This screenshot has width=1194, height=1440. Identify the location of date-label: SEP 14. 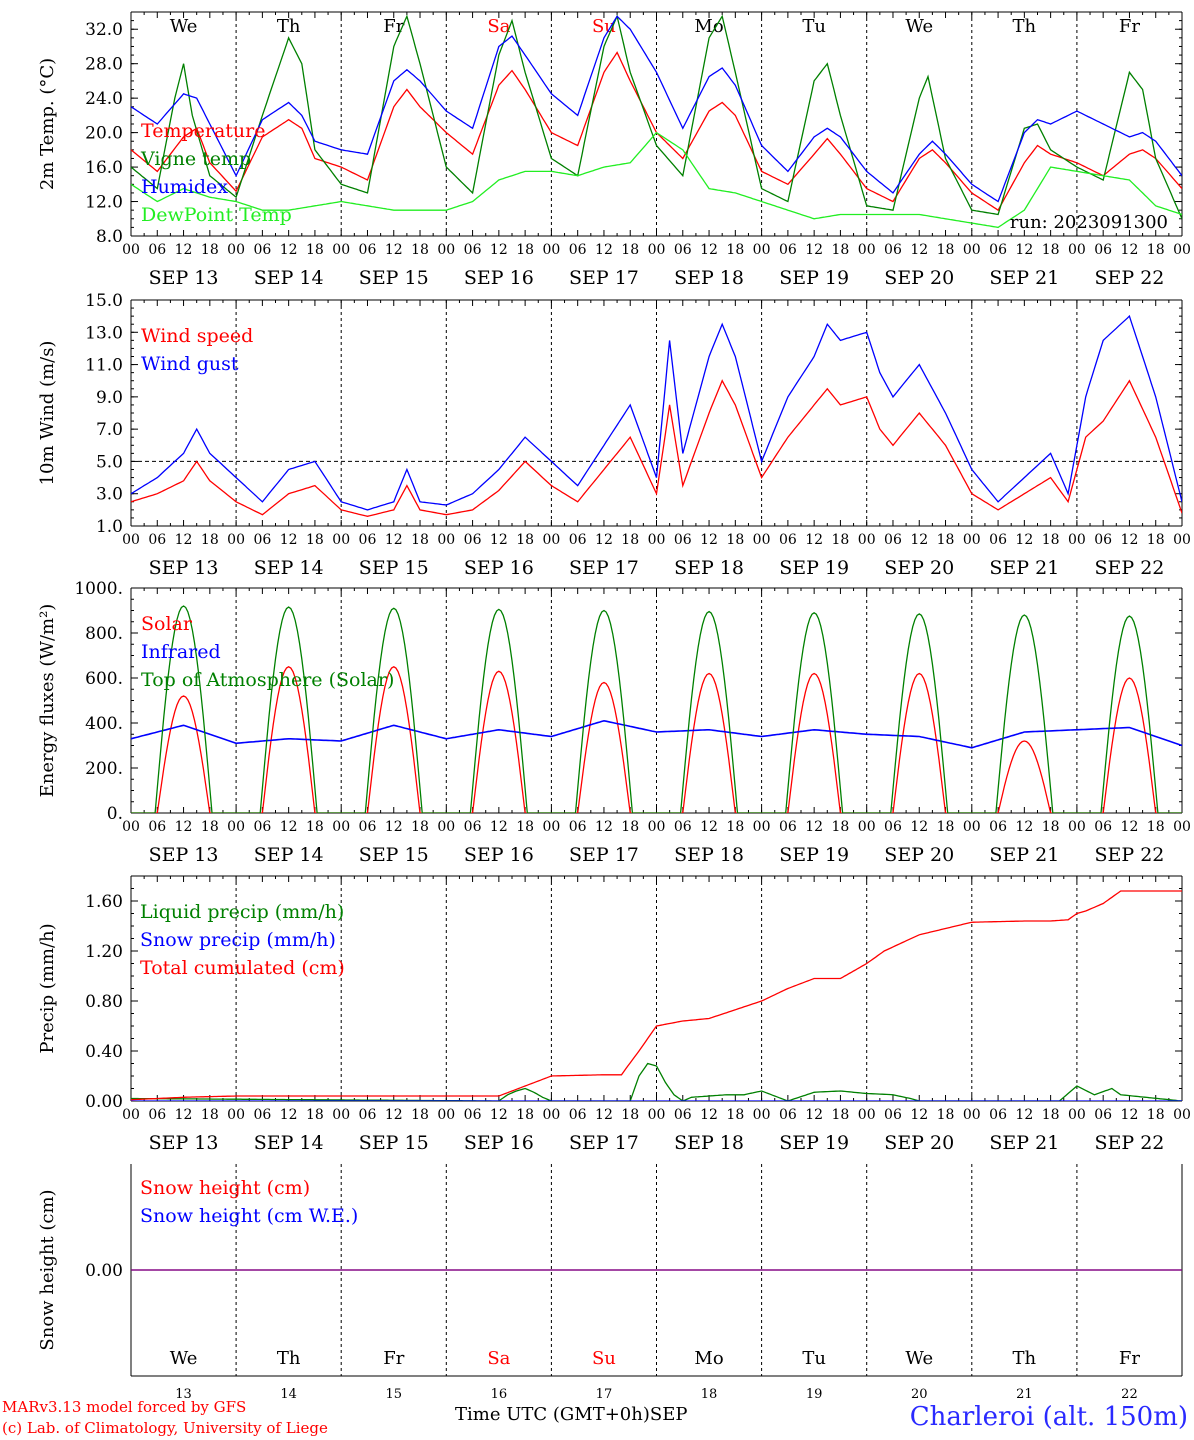
(289, 278).